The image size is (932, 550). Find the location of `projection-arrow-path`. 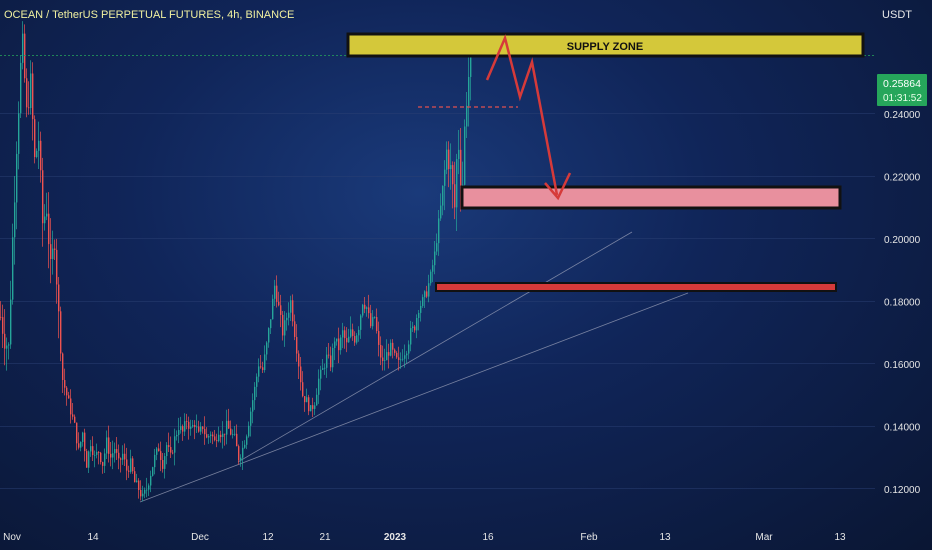

projection-arrow-path is located at coordinates (522, 115).